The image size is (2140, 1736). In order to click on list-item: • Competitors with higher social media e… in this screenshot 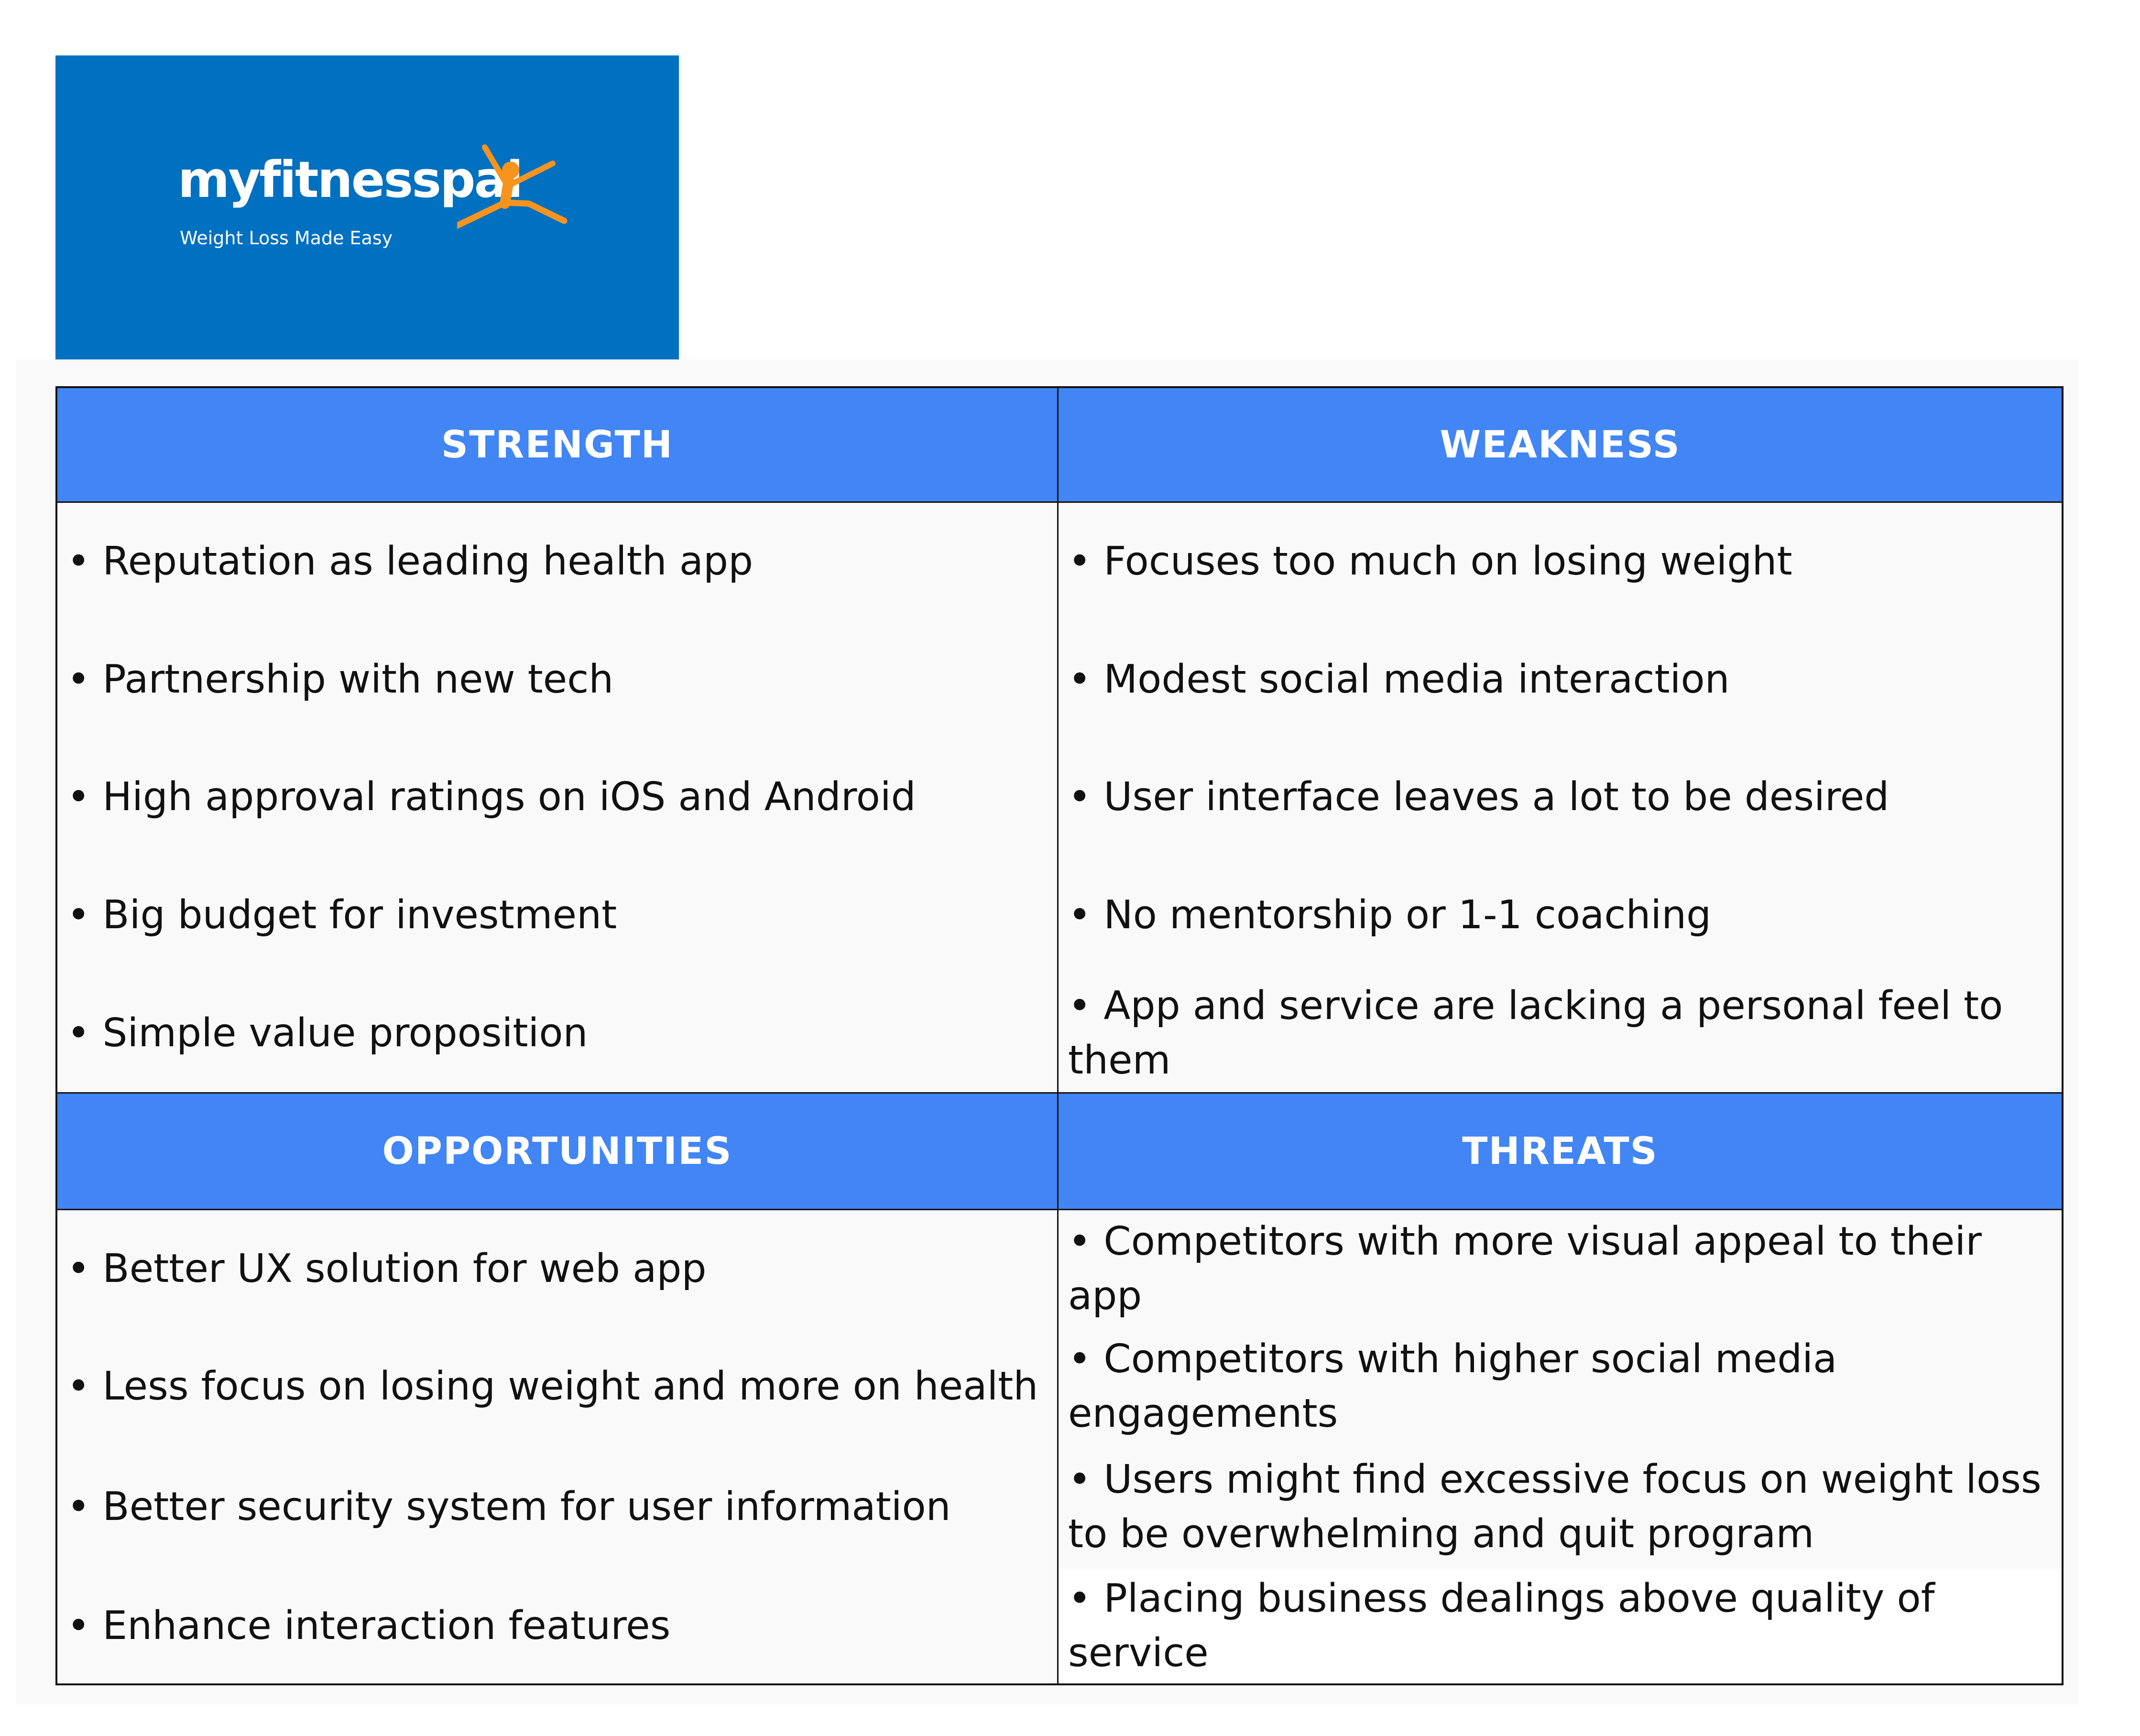, I will do `click(1459, 1386)`.